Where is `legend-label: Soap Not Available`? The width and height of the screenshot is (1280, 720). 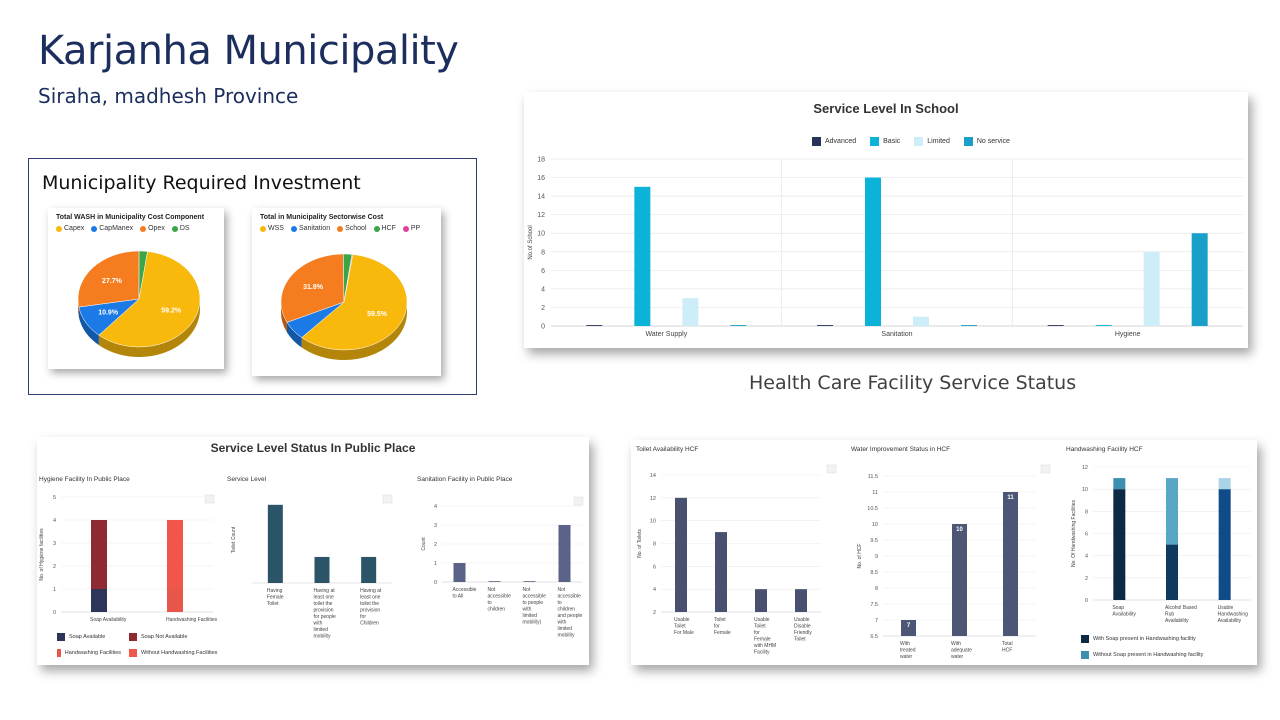 legend-label: Soap Not Available is located at coordinates (164, 637).